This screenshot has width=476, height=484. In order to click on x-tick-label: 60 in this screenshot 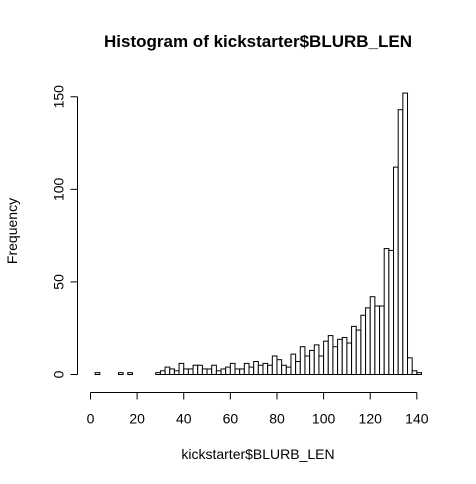, I will do `click(231, 419)`.